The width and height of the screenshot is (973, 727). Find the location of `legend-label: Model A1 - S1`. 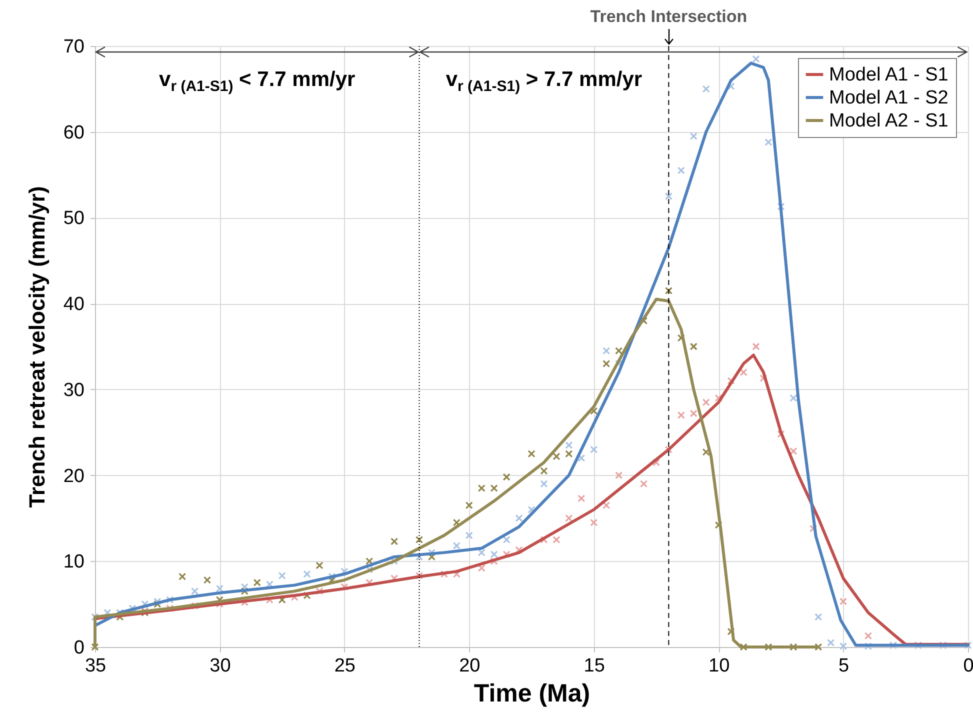

legend-label: Model A1 - S1 is located at coordinates (888, 75).